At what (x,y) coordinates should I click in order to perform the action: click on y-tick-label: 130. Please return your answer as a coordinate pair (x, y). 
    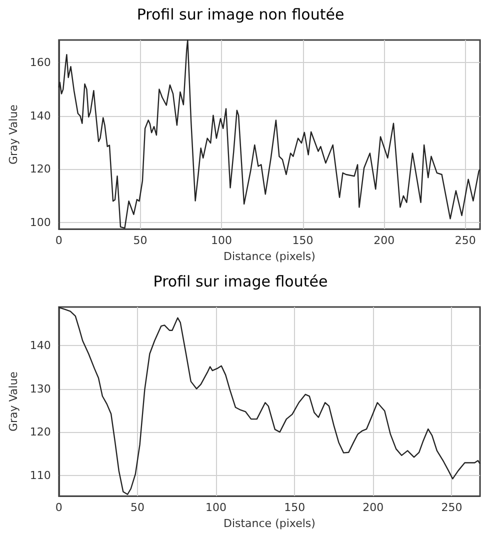
    Looking at the image, I should click on (40, 389).